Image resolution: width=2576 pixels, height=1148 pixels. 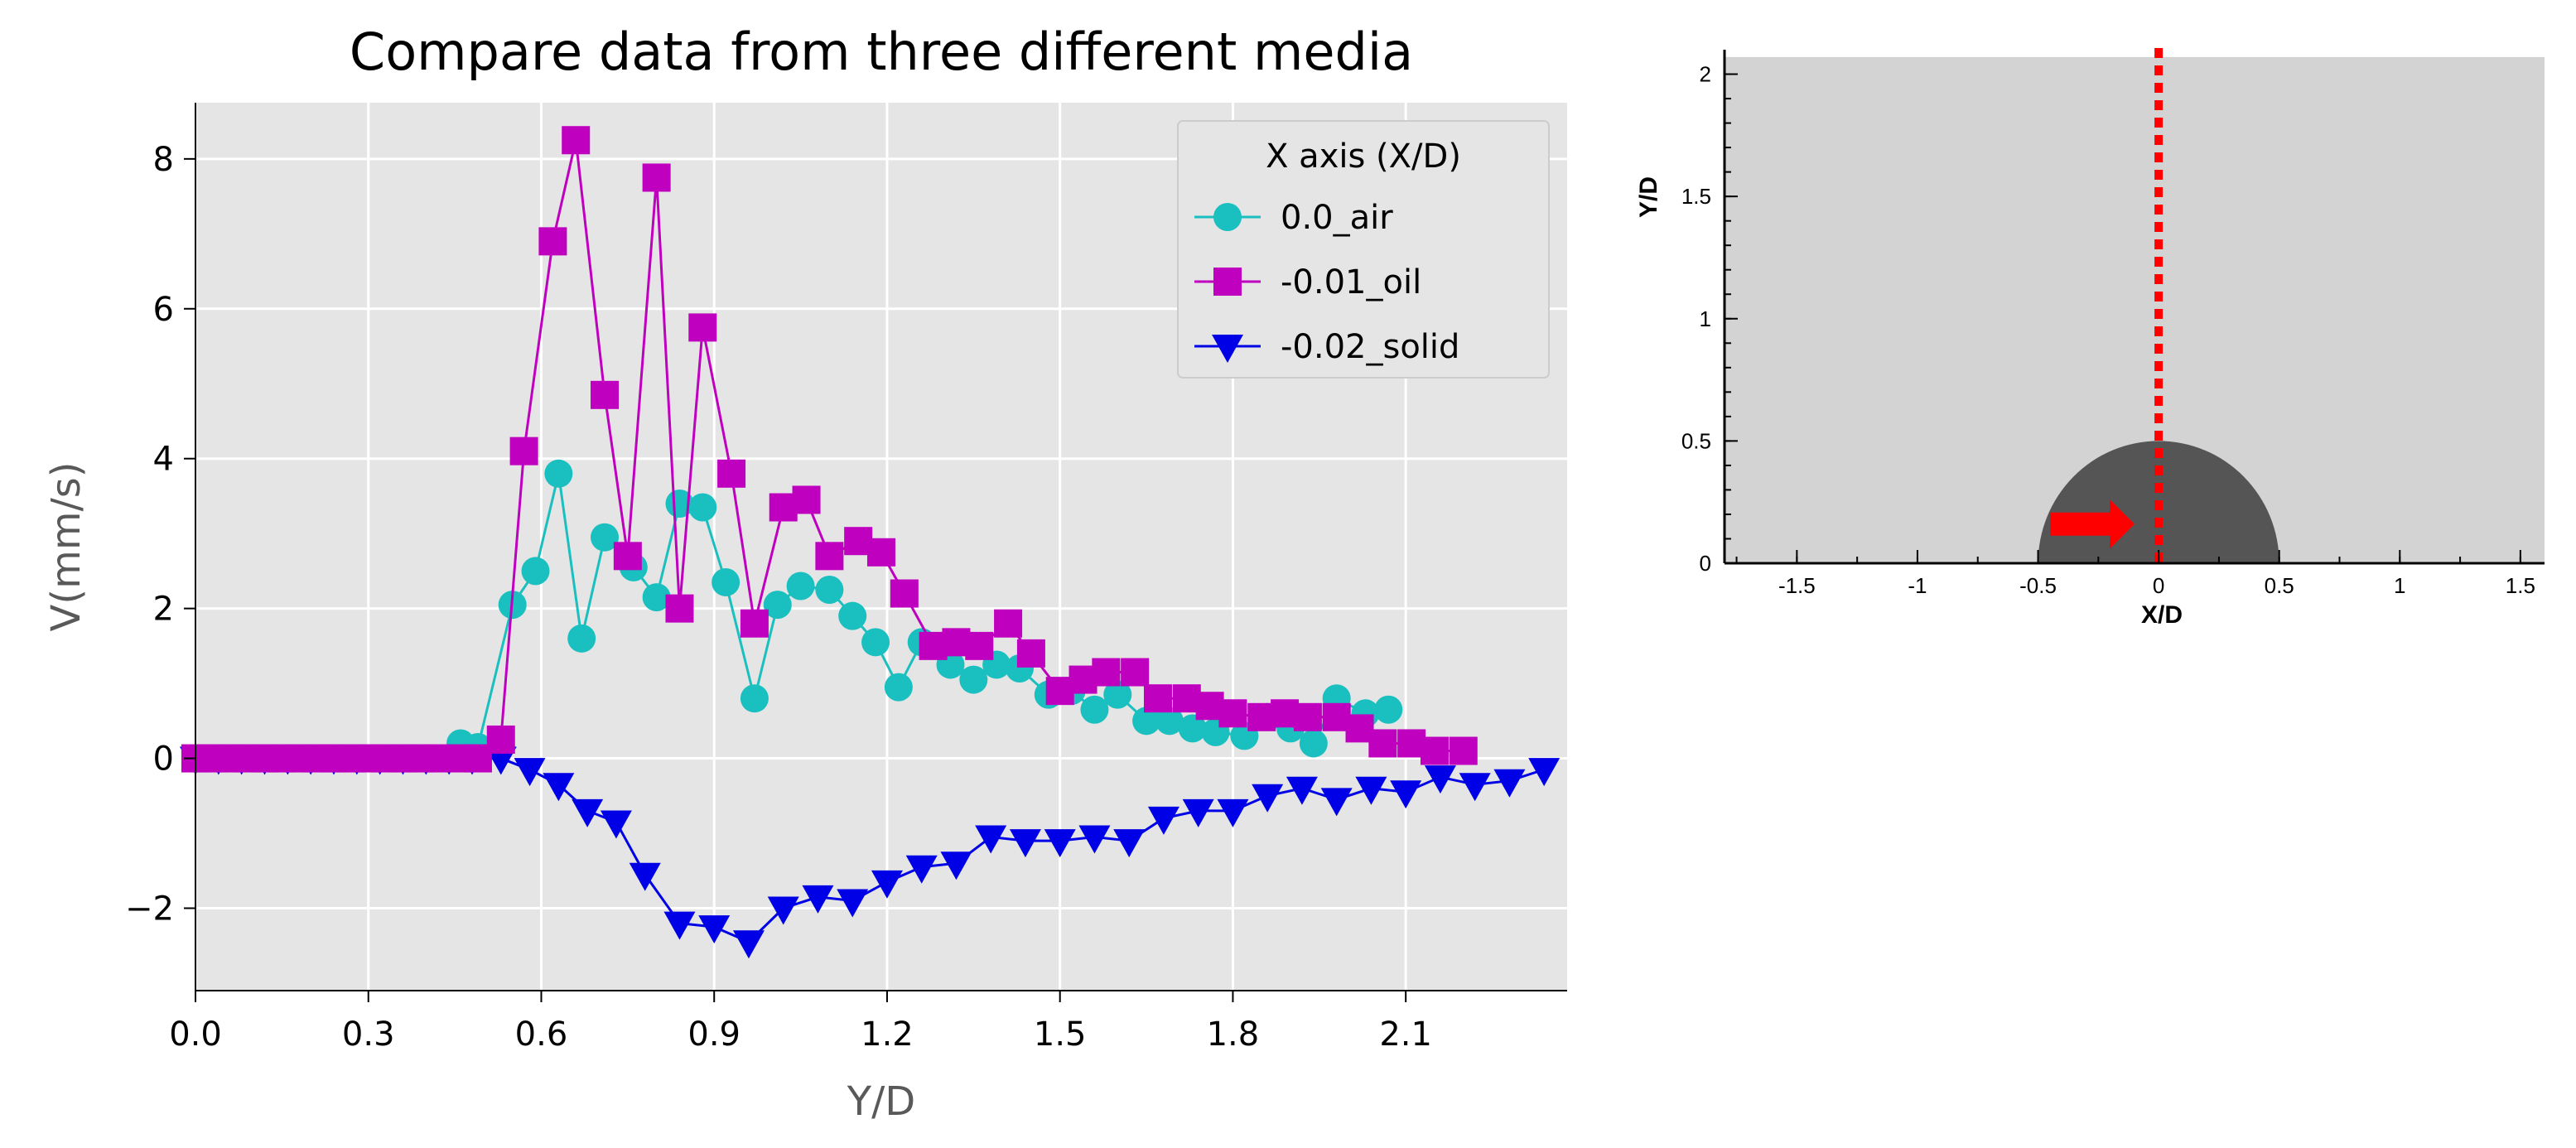 What do you see at coordinates (66, 547) in the screenshot?
I see `y-axis-label: V(mm/s)` at bounding box center [66, 547].